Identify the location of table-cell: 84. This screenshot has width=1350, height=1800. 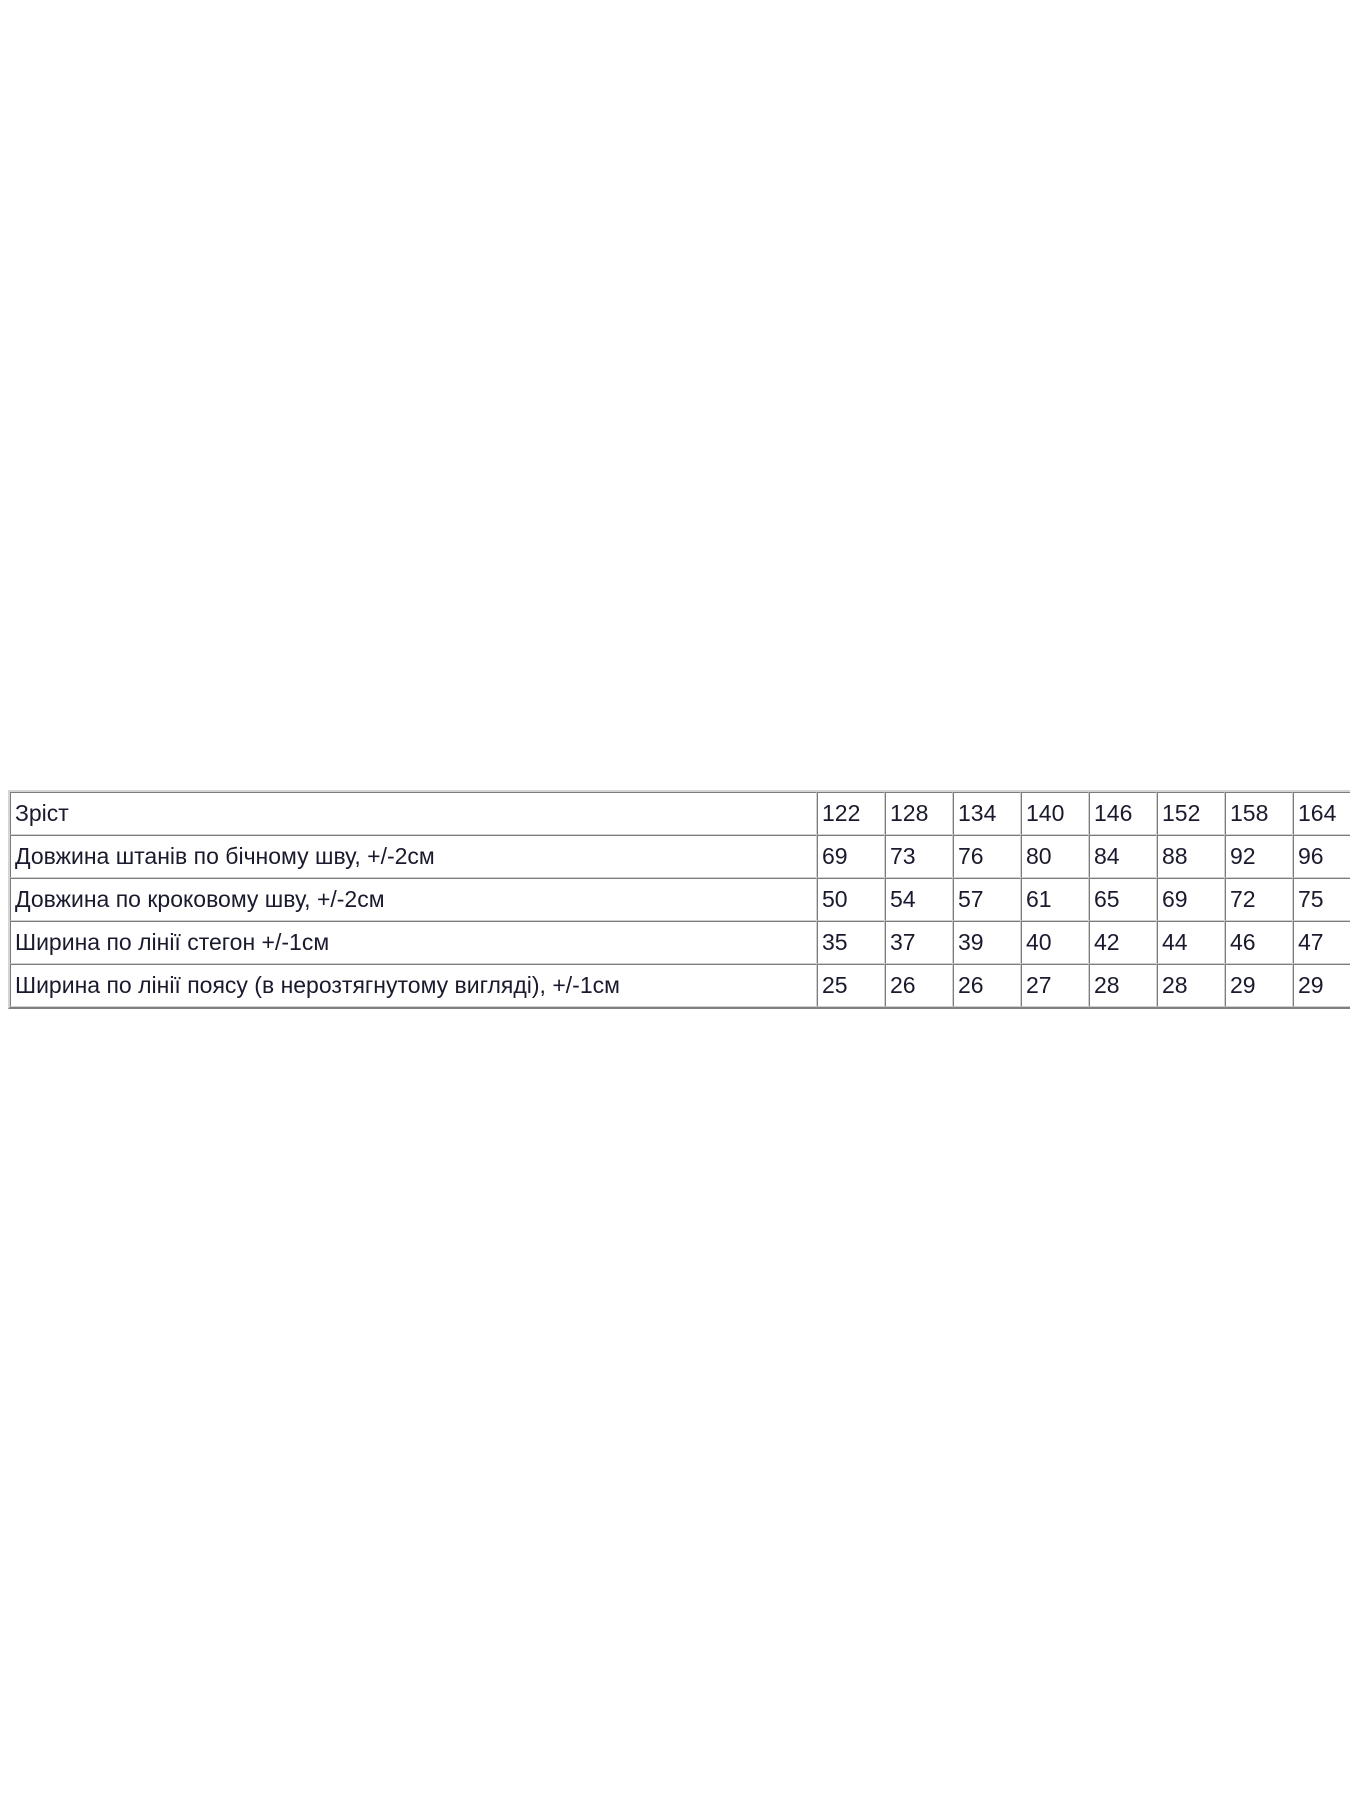
(1123, 856).